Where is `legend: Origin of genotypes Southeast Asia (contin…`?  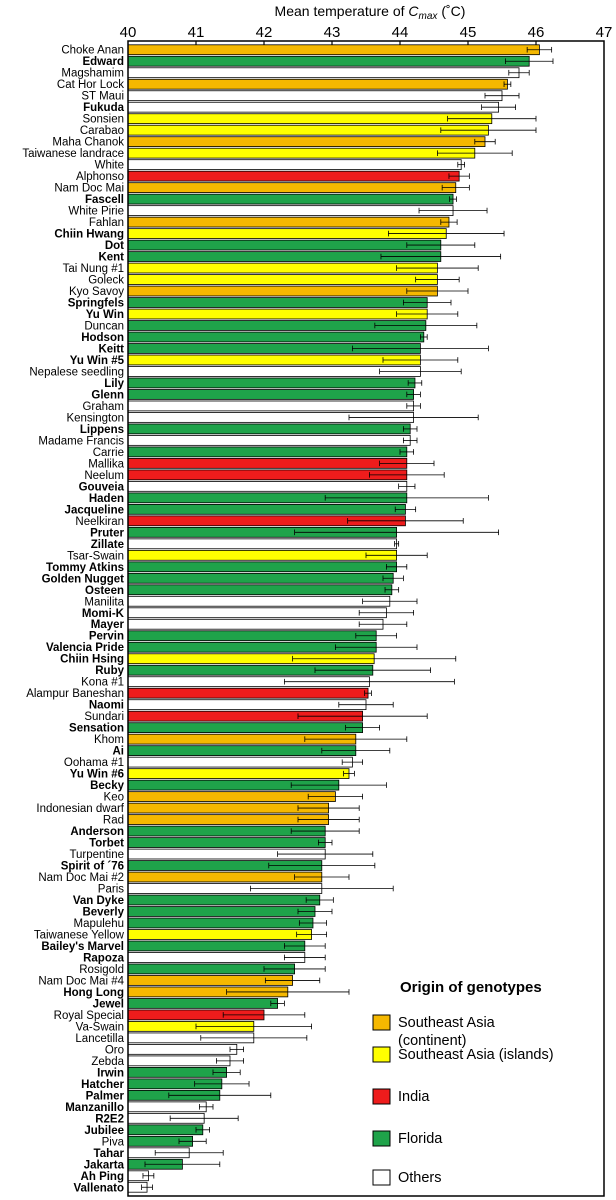 legend: Origin of genotypes Southeast Asia (contin… is located at coordinates (487, 1079).